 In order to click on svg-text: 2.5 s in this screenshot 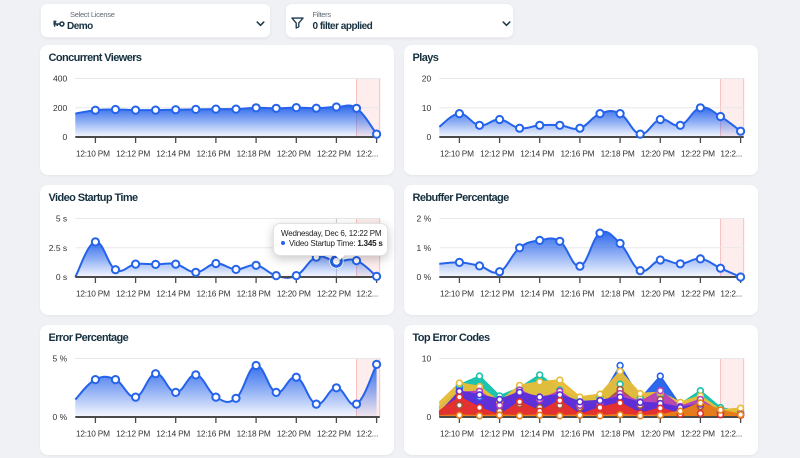, I will do `click(58, 248)`.